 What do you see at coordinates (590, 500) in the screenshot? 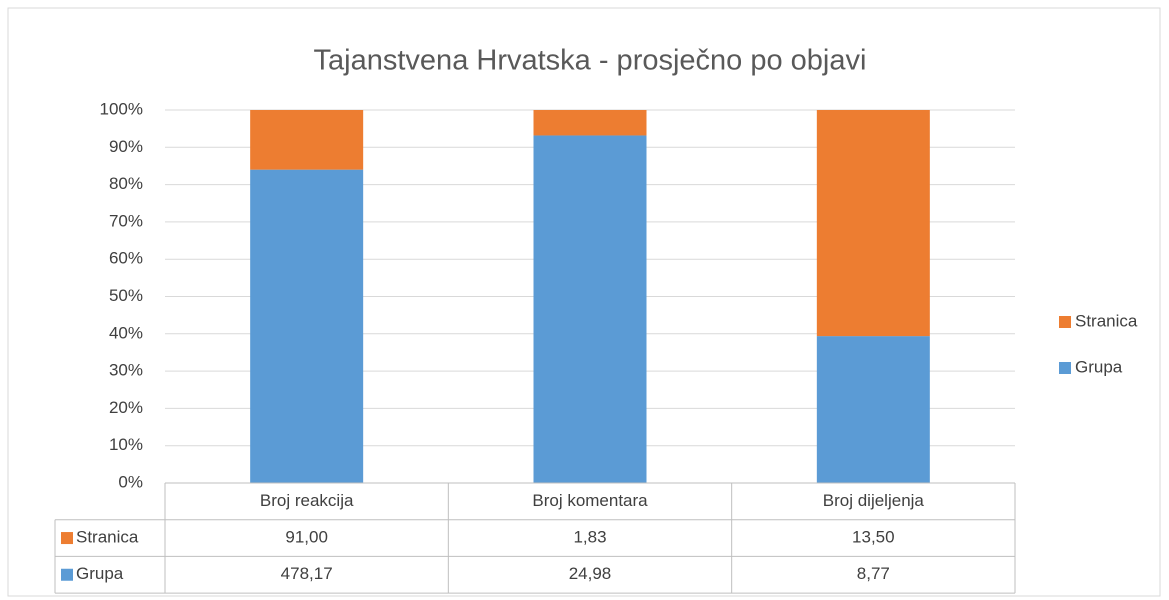
I see `x-tick-label: Broj komentara` at bounding box center [590, 500].